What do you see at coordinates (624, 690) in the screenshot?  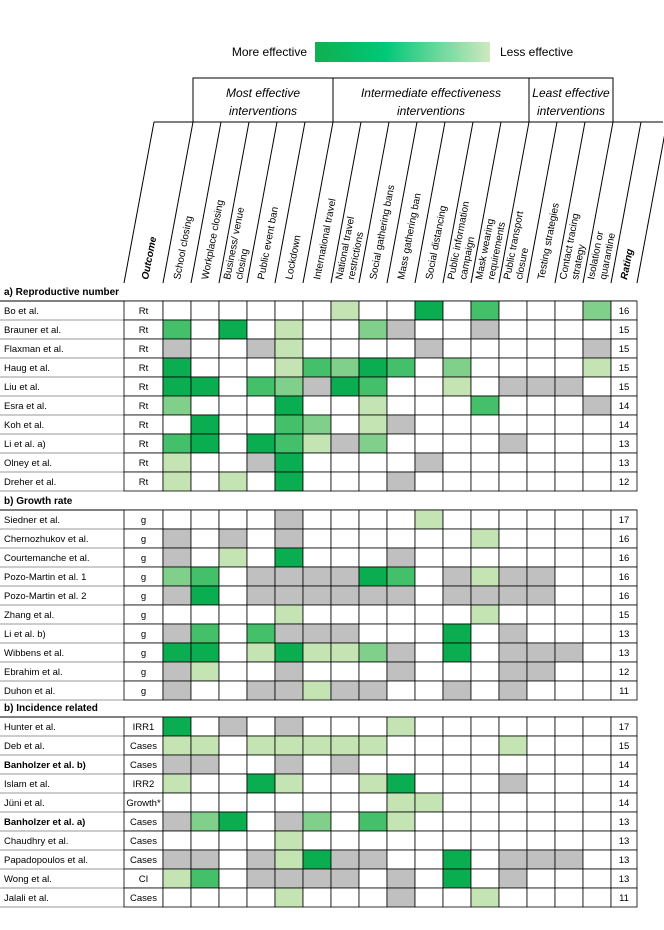 I see `rating-cell` at bounding box center [624, 690].